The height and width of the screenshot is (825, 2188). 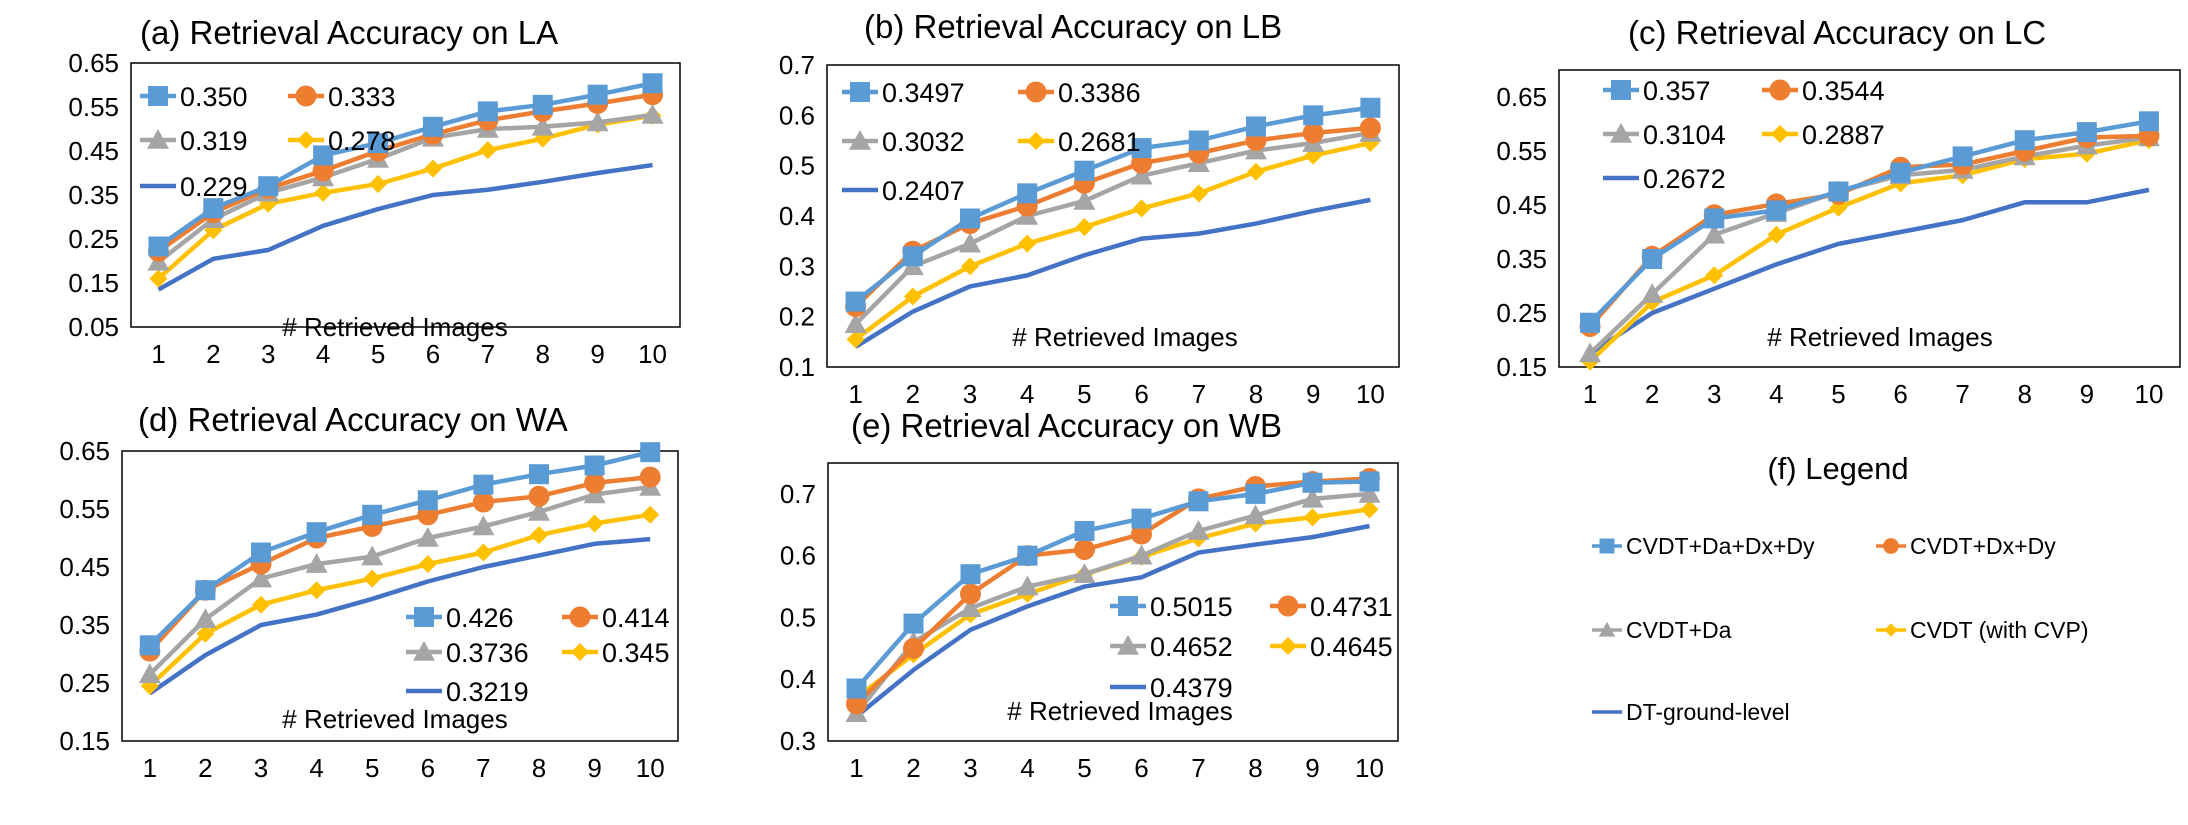 What do you see at coordinates (1684, 179) in the screenshot?
I see `legend-label: 0.2672` at bounding box center [1684, 179].